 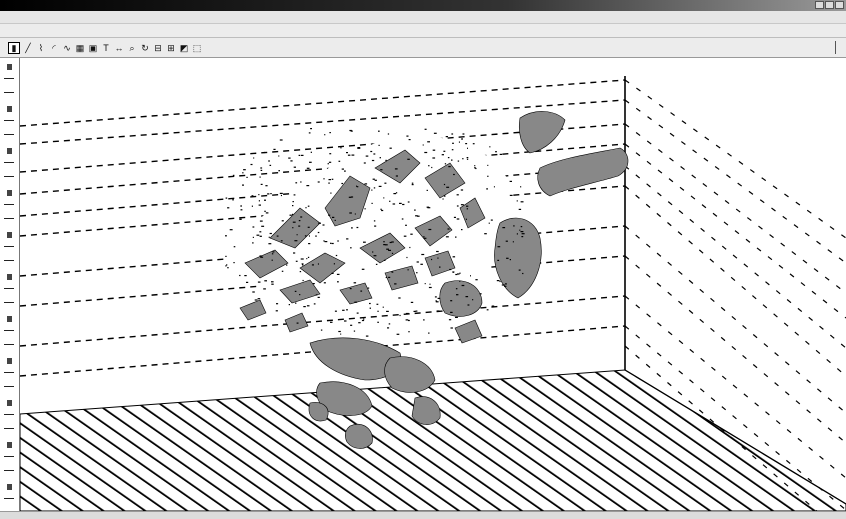 What do you see at coordinates (14, 47) in the screenshot?
I see `select-tool-icon: ▮` at bounding box center [14, 47].